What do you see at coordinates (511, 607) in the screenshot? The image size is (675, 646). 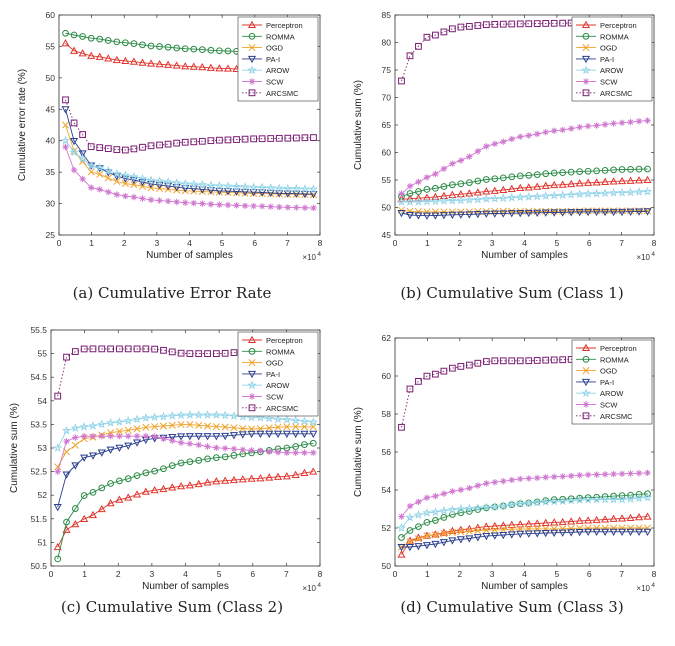 I see `panel-caption: (d) Cumulative Sum (Class 3)` at bounding box center [511, 607].